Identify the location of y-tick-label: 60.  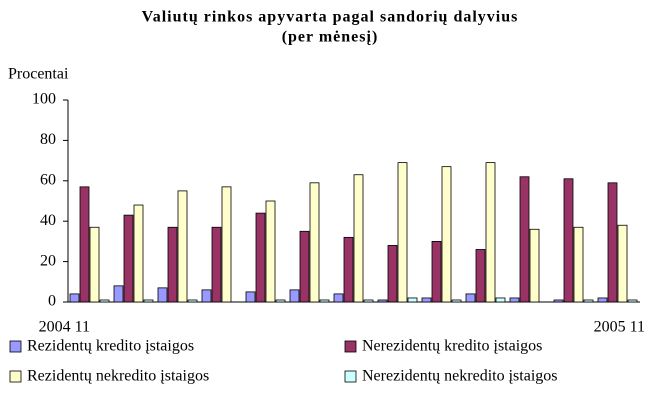
(48, 179).